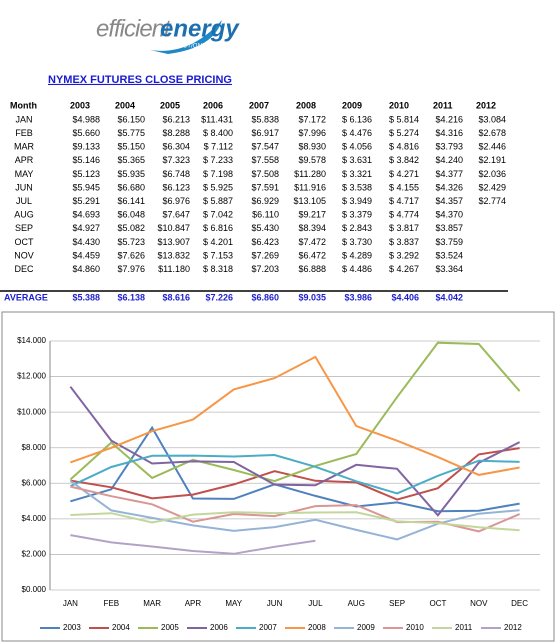 This screenshot has width=557, height=644. What do you see at coordinates (31, 411) in the screenshot?
I see `y-tick-label: $10.000` at bounding box center [31, 411].